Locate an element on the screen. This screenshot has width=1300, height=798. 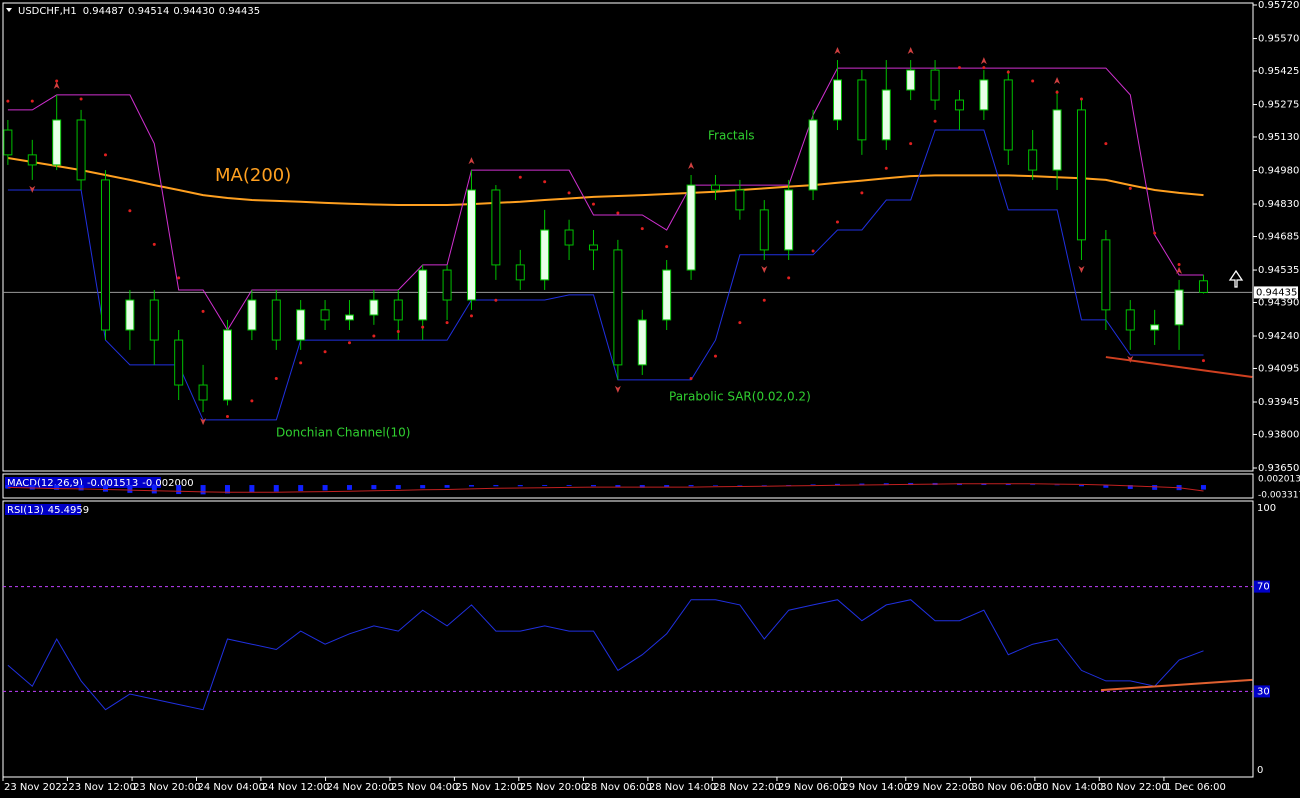
x-tick-label: 29 Nov 22:00 is located at coordinates (940, 787).